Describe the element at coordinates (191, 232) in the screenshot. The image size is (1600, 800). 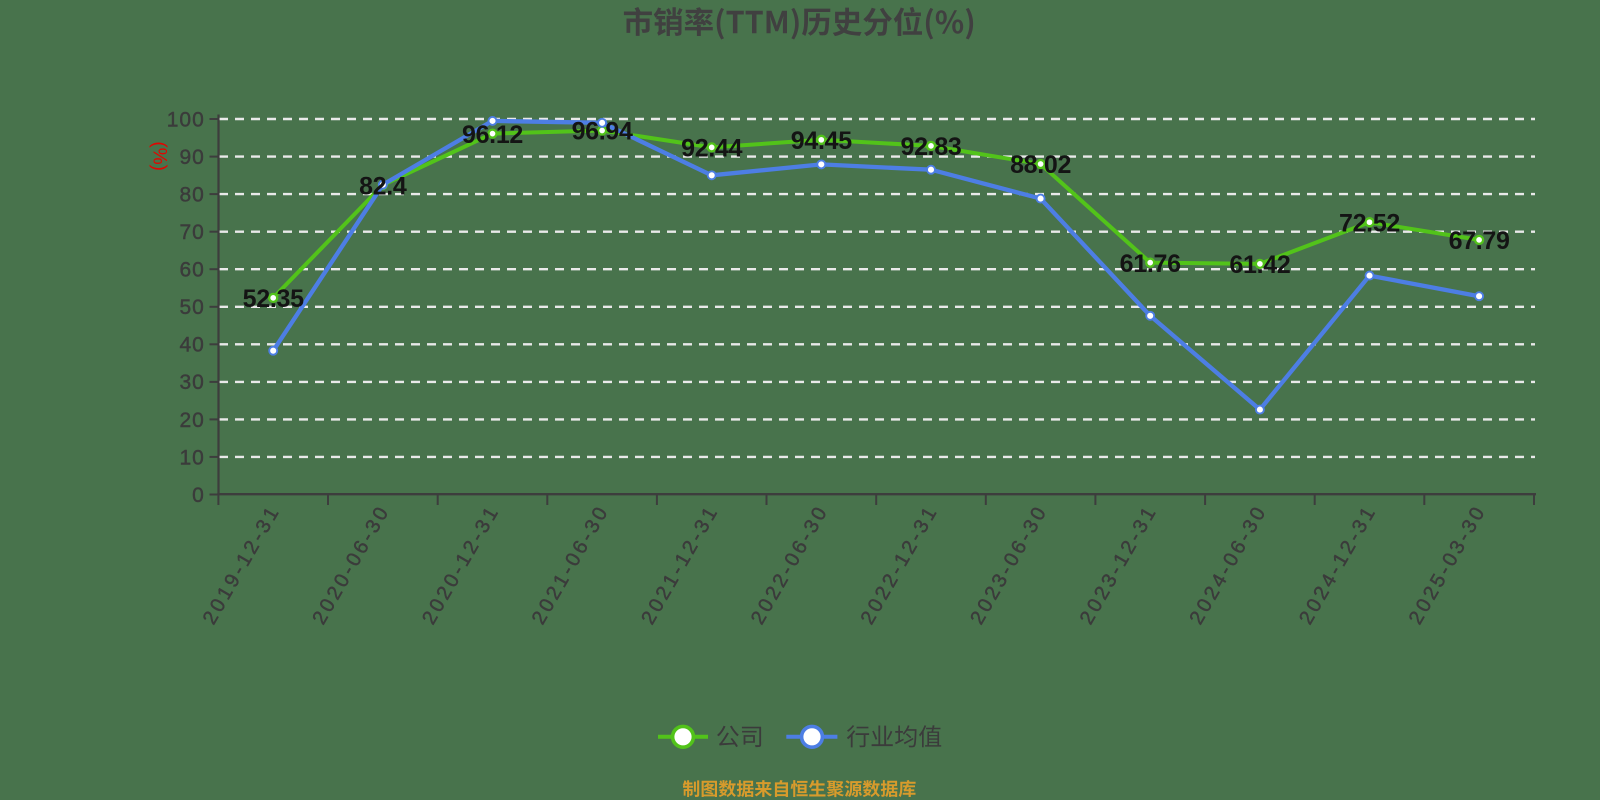
I see `svg-text: 70` at that location.